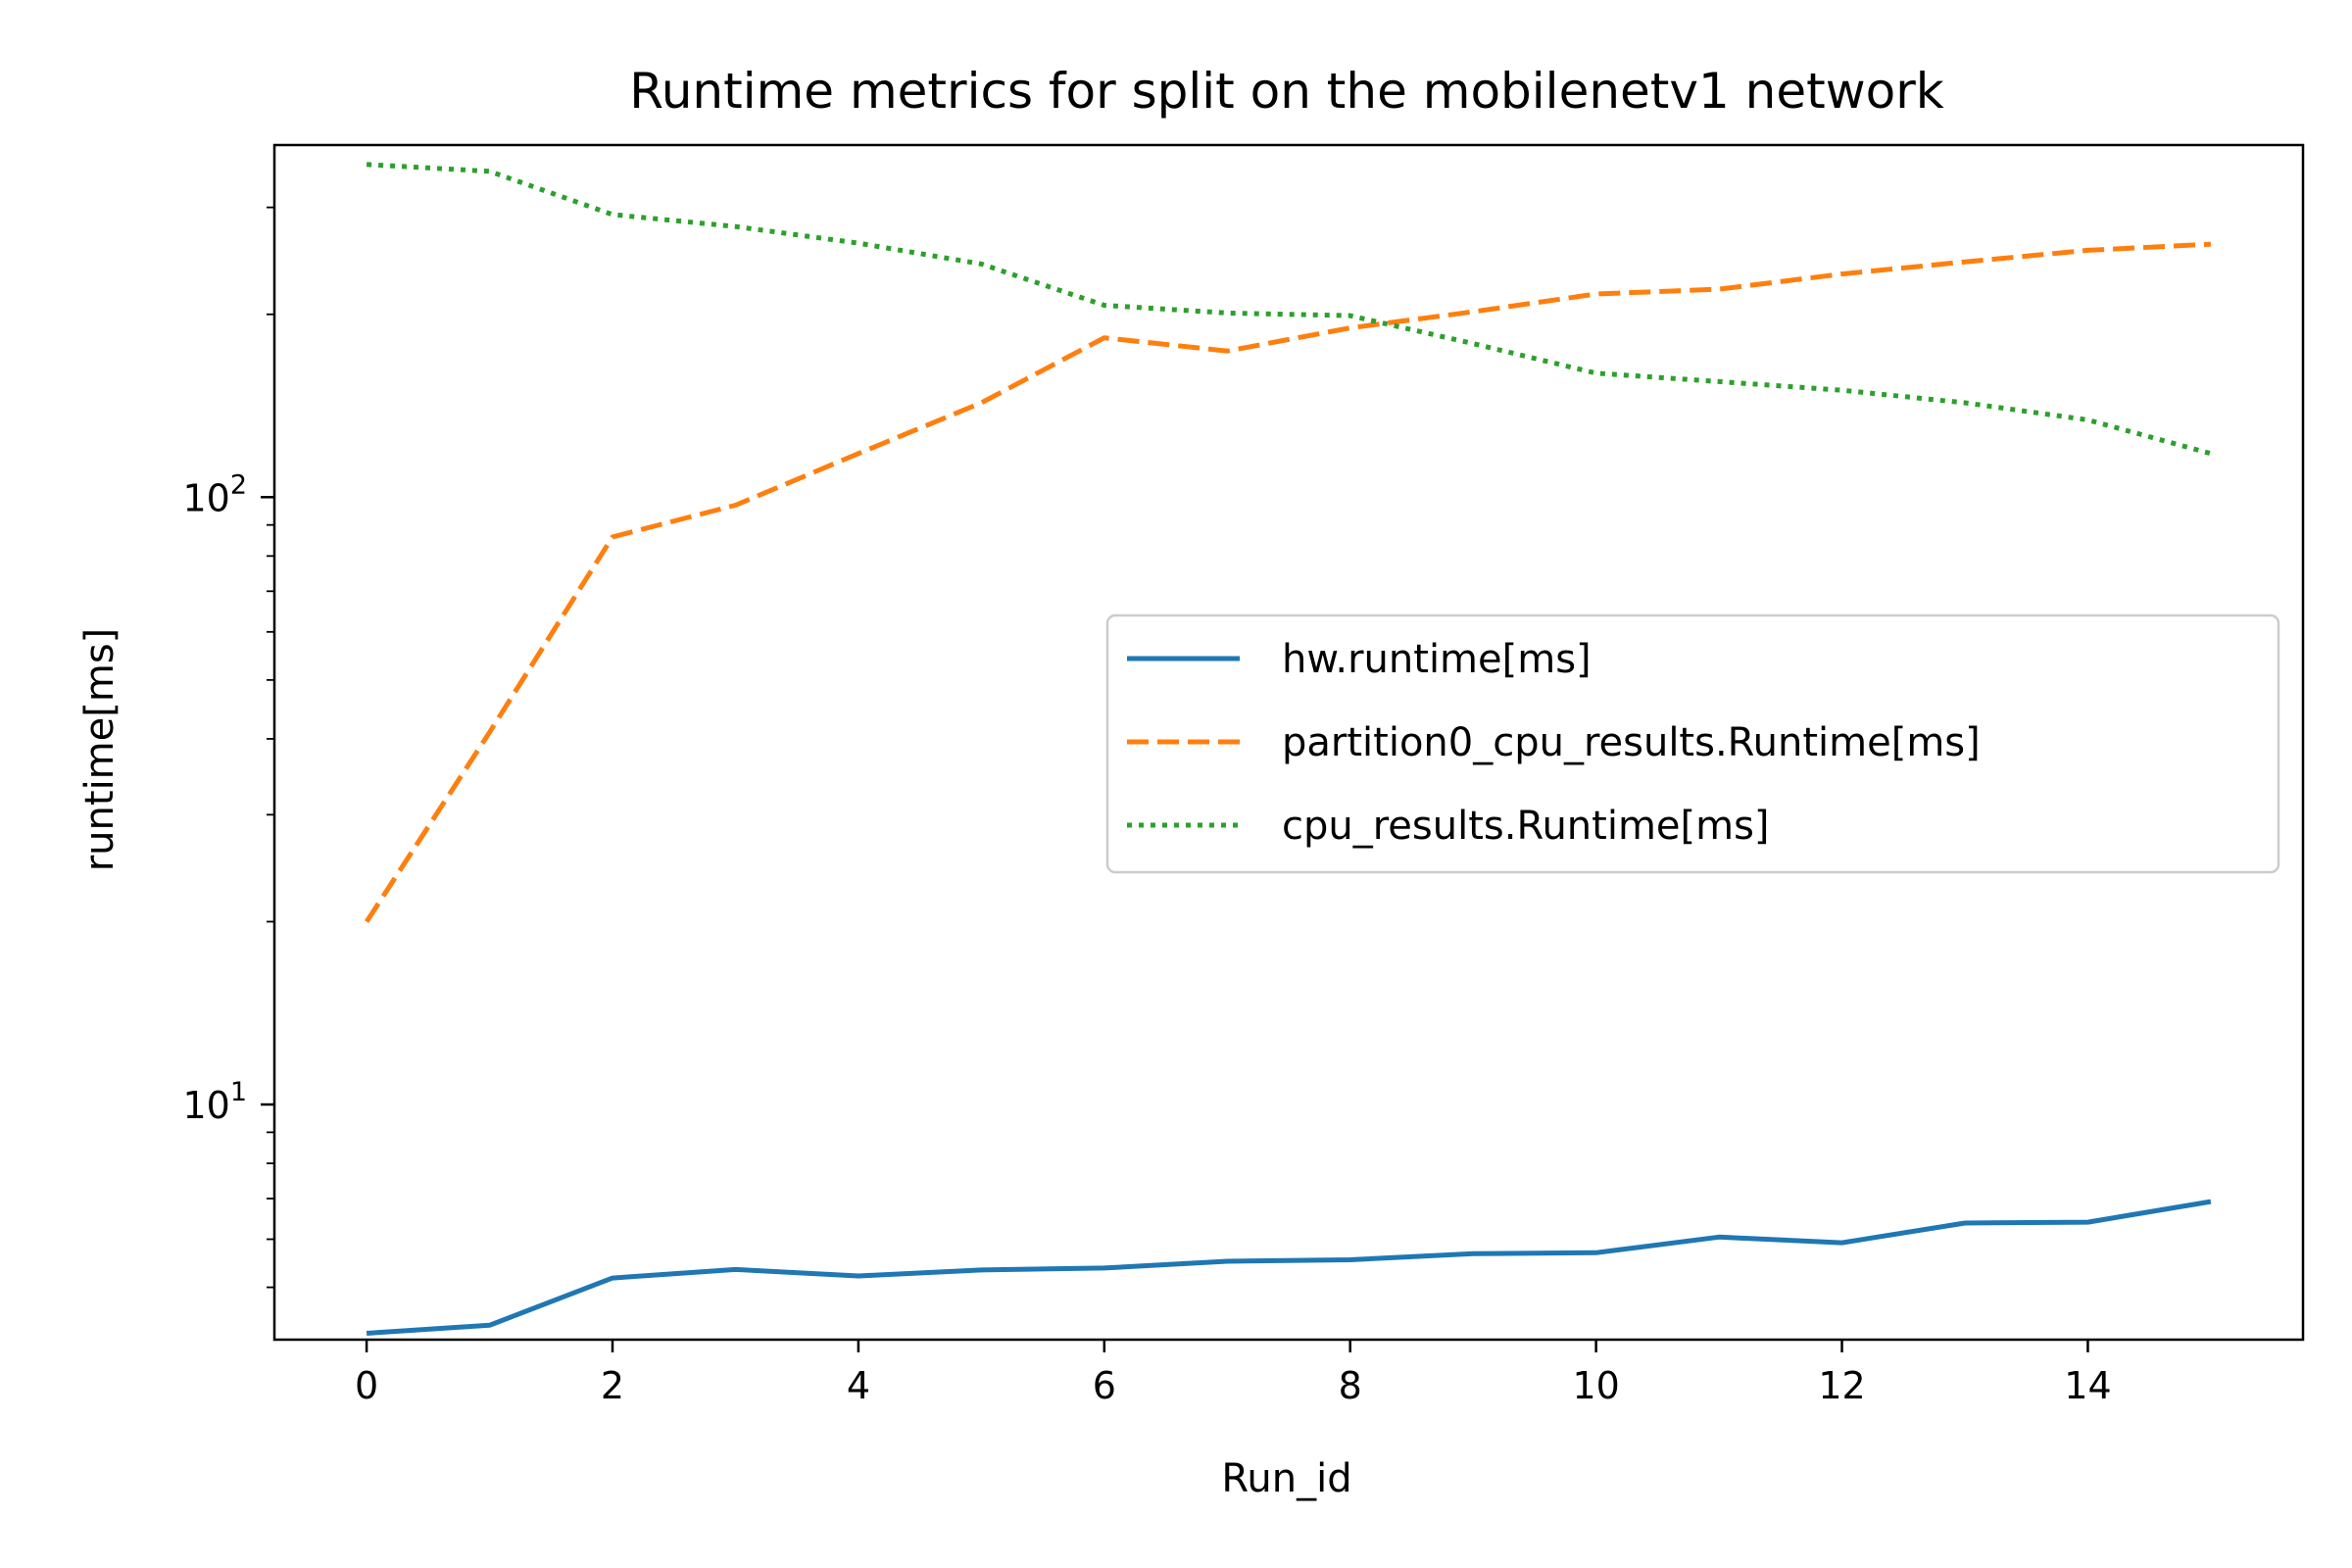  What do you see at coordinates (2087, 1385) in the screenshot?
I see `x-tick-label: 14` at bounding box center [2087, 1385].